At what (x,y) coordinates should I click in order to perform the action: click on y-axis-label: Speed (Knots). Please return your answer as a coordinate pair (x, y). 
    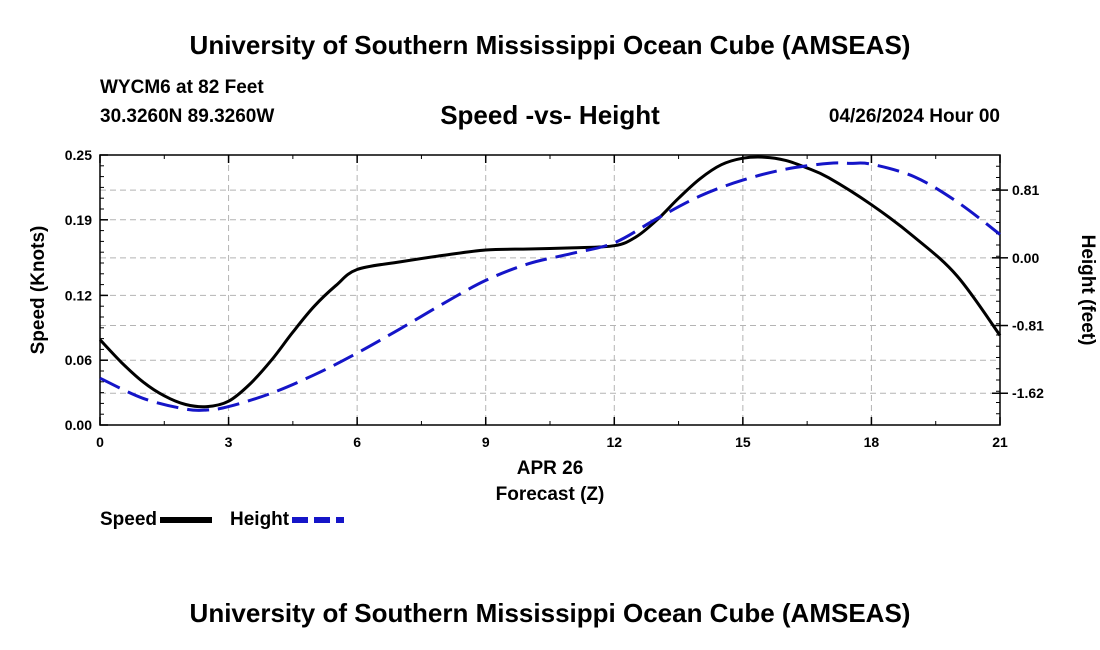
    Looking at the image, I should click on (38, 290).